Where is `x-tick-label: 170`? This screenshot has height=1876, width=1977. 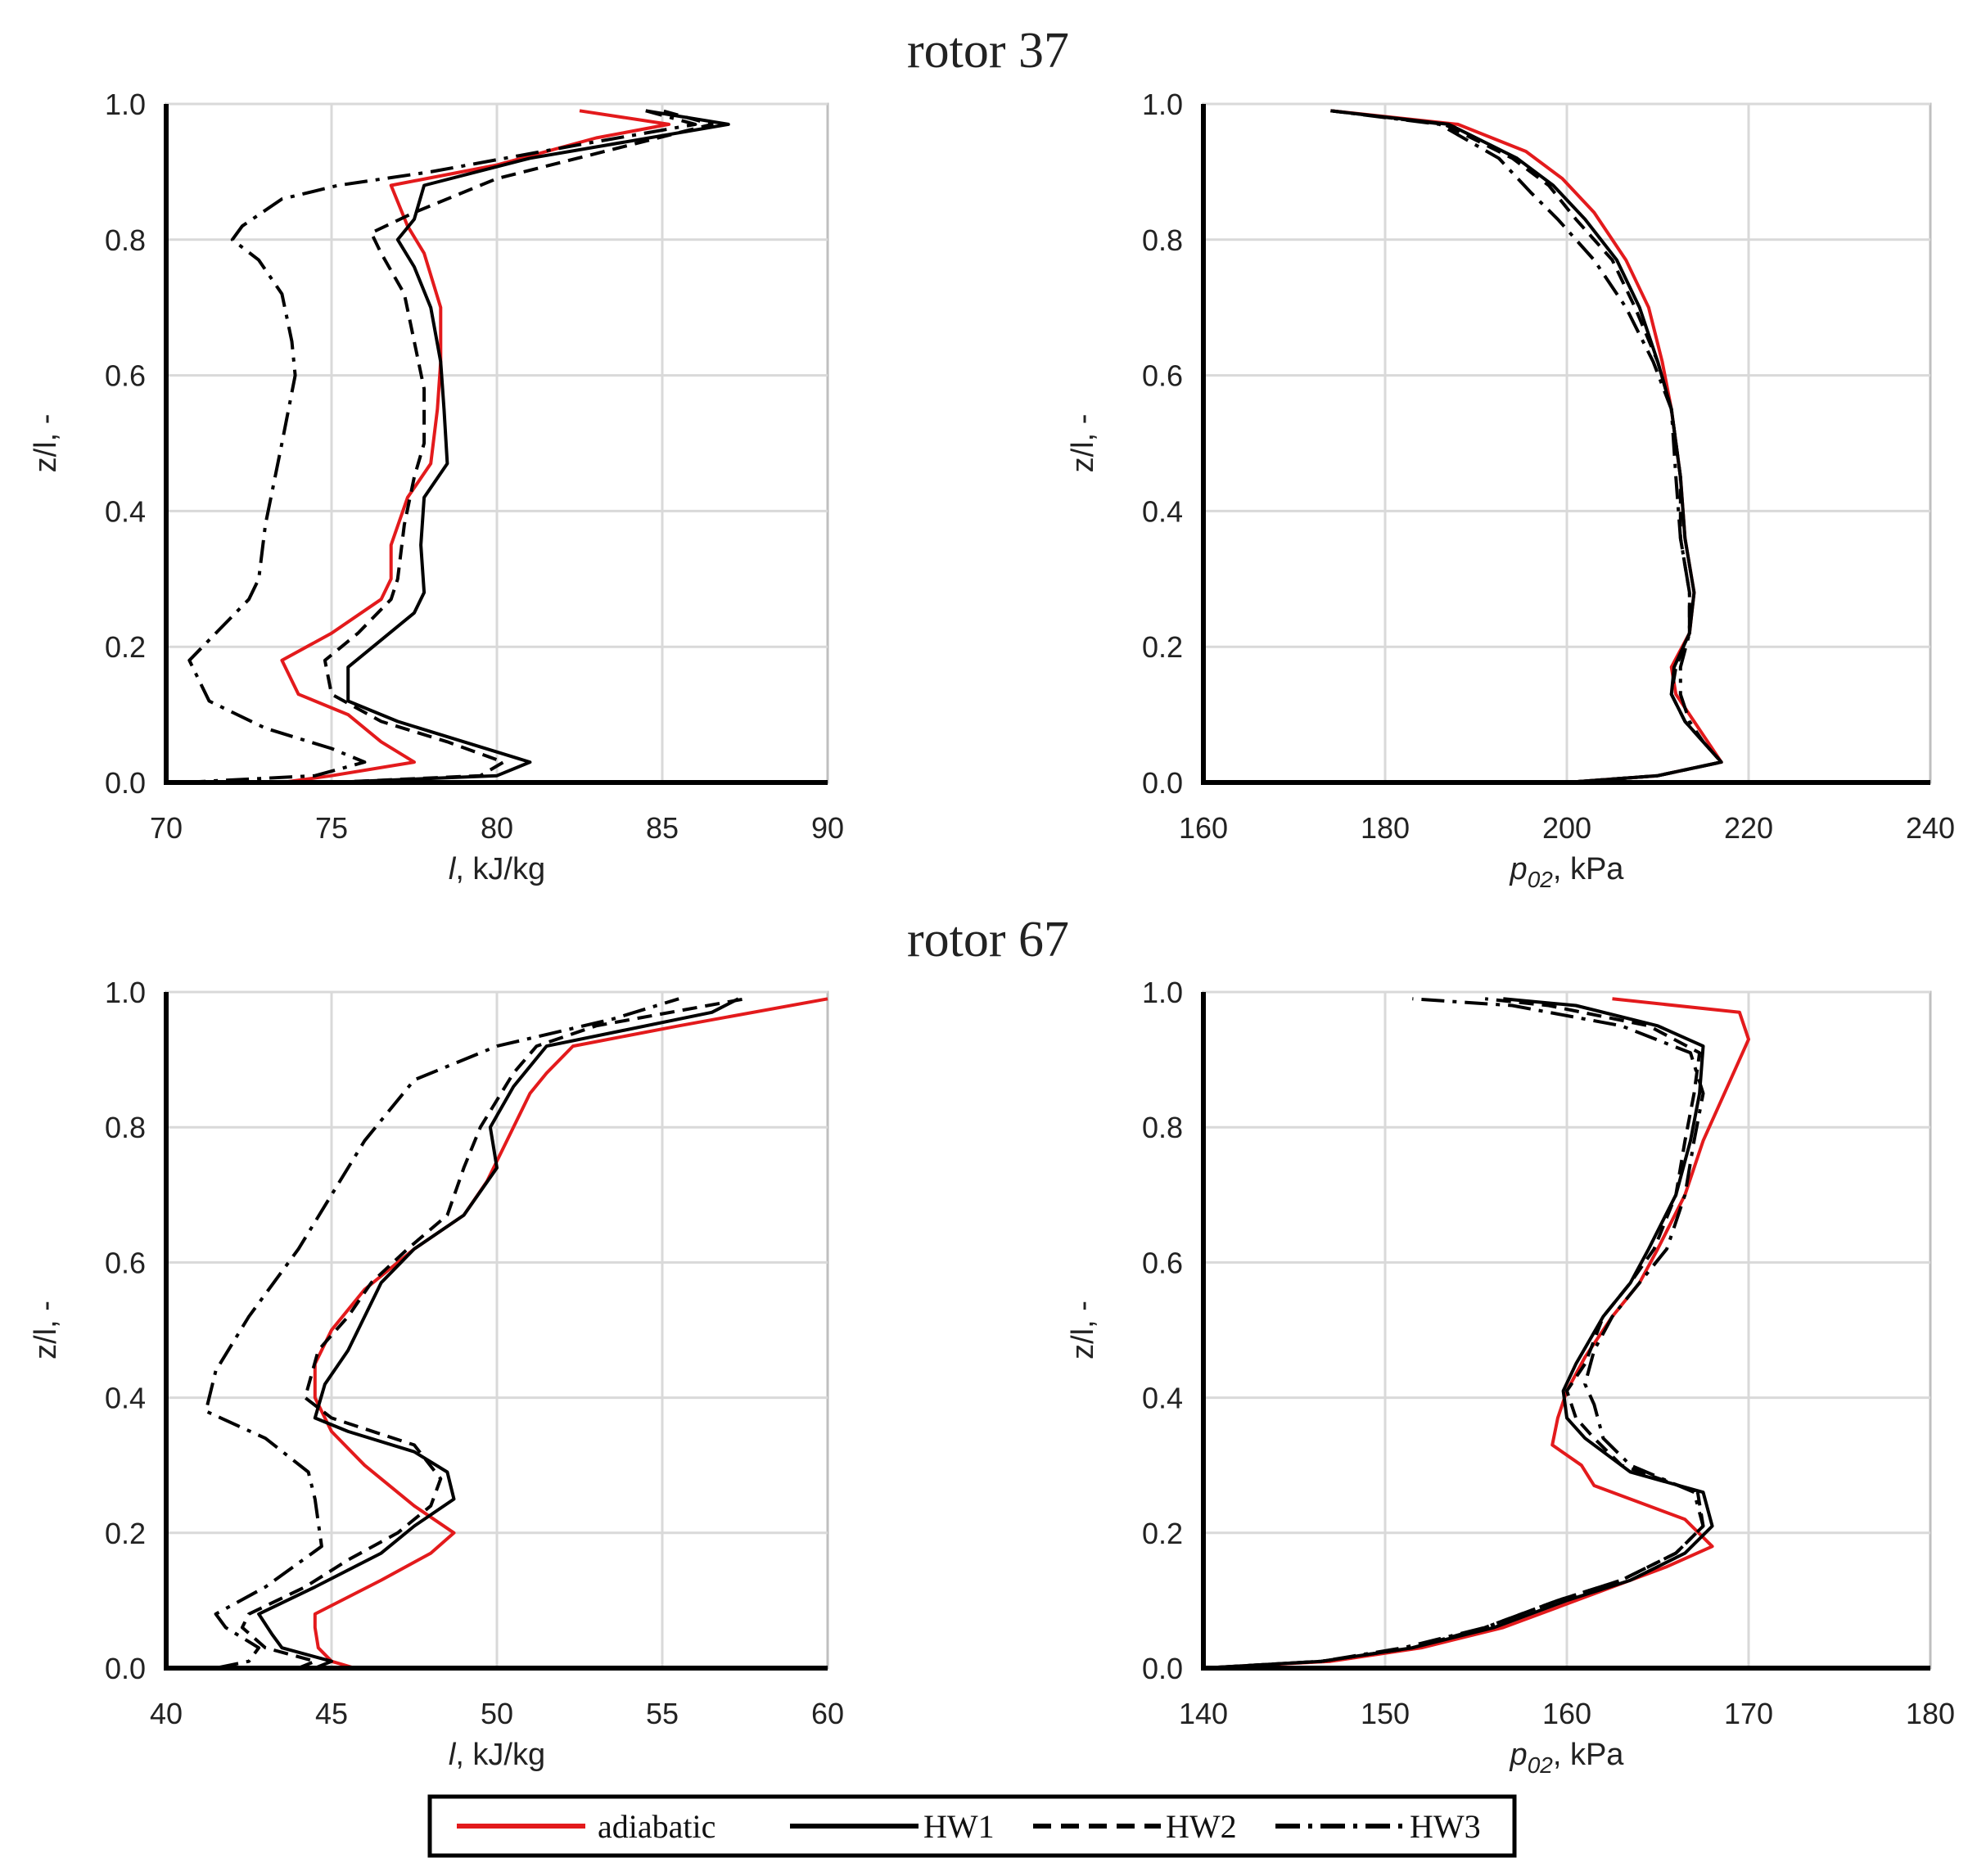 x-tick-label: 170 is located at coordinates (1748, 1713).